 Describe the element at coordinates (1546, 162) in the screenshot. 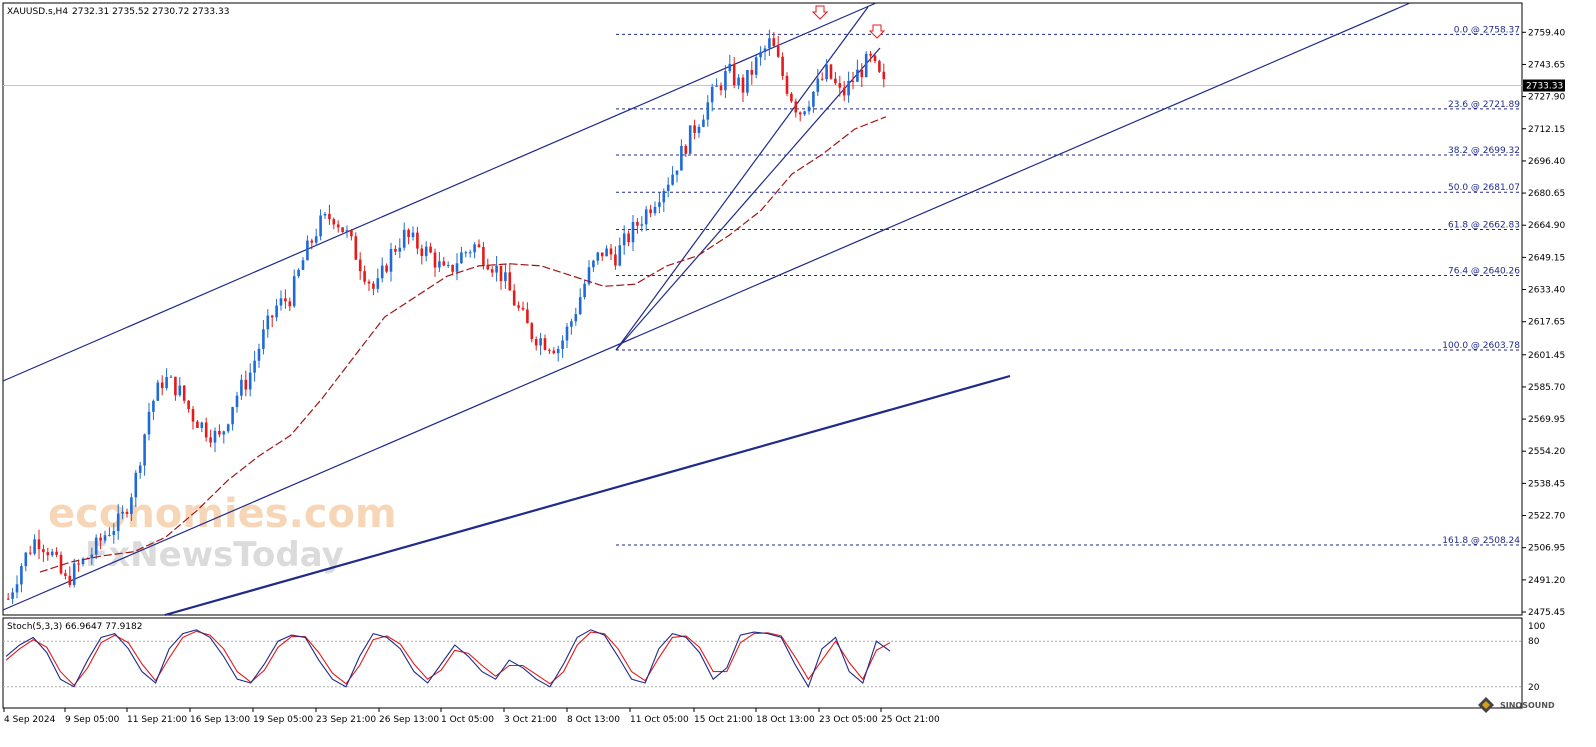

I see `price-axis-label: 2696.40` at that location.